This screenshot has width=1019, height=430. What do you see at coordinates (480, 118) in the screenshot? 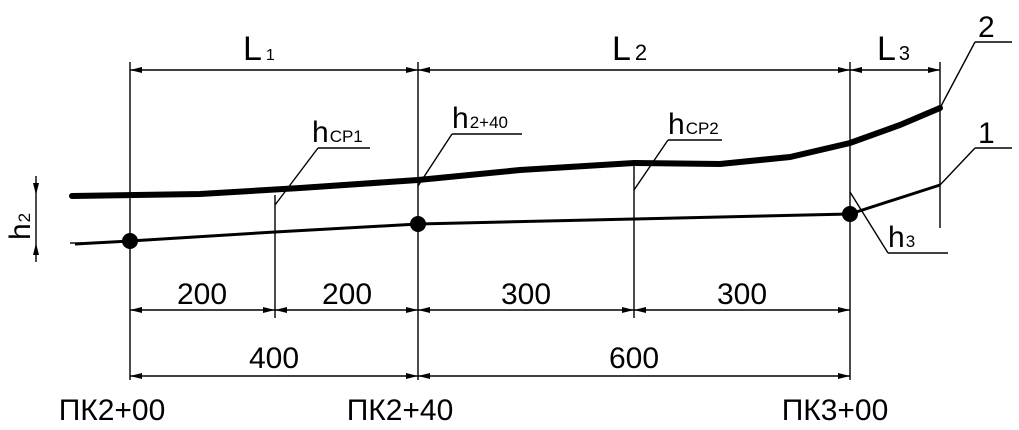
I see `height-label-h2-40: h2+40` at bounding box center [480, 118].